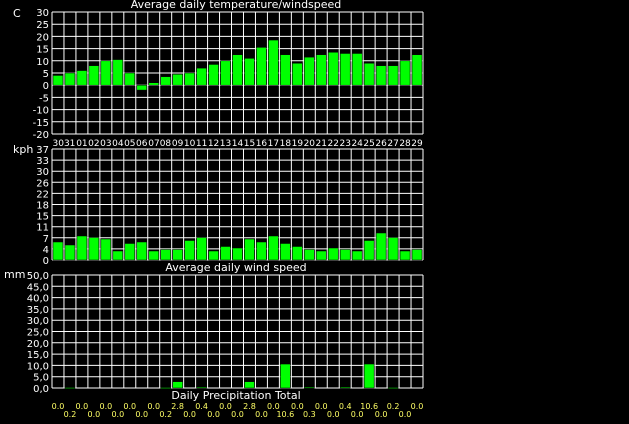 This screenshot has height=424, width=629. What do you see at coordinates (321, 144) in the screenshot?
I see `temperature-date-label: 21` at bounding box center [321, 144].